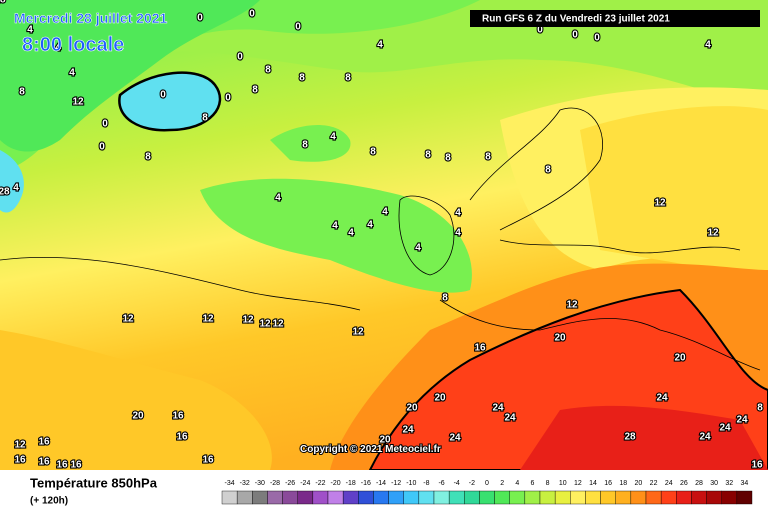  I want to click on scale-label: -28, so click(275, 483).